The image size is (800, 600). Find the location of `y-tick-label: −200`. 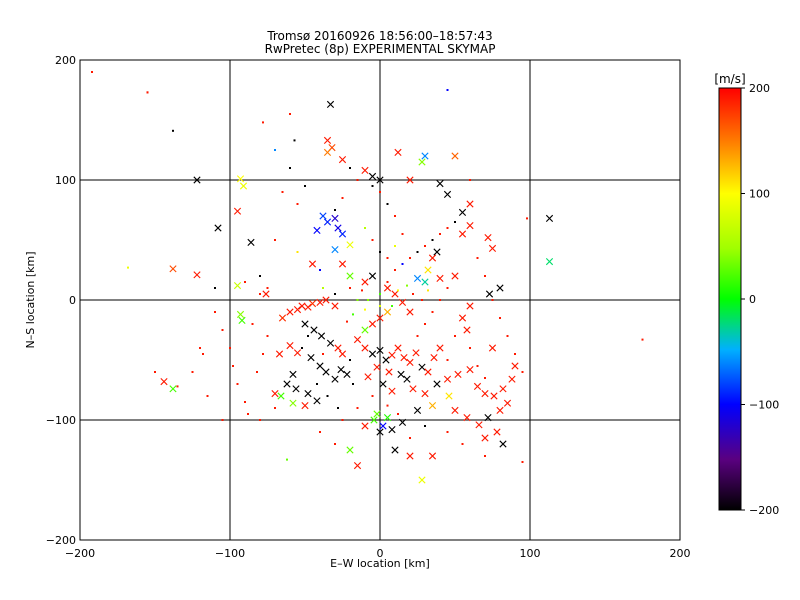

y-tick-label: −200 is located at coordinates (61, 540).